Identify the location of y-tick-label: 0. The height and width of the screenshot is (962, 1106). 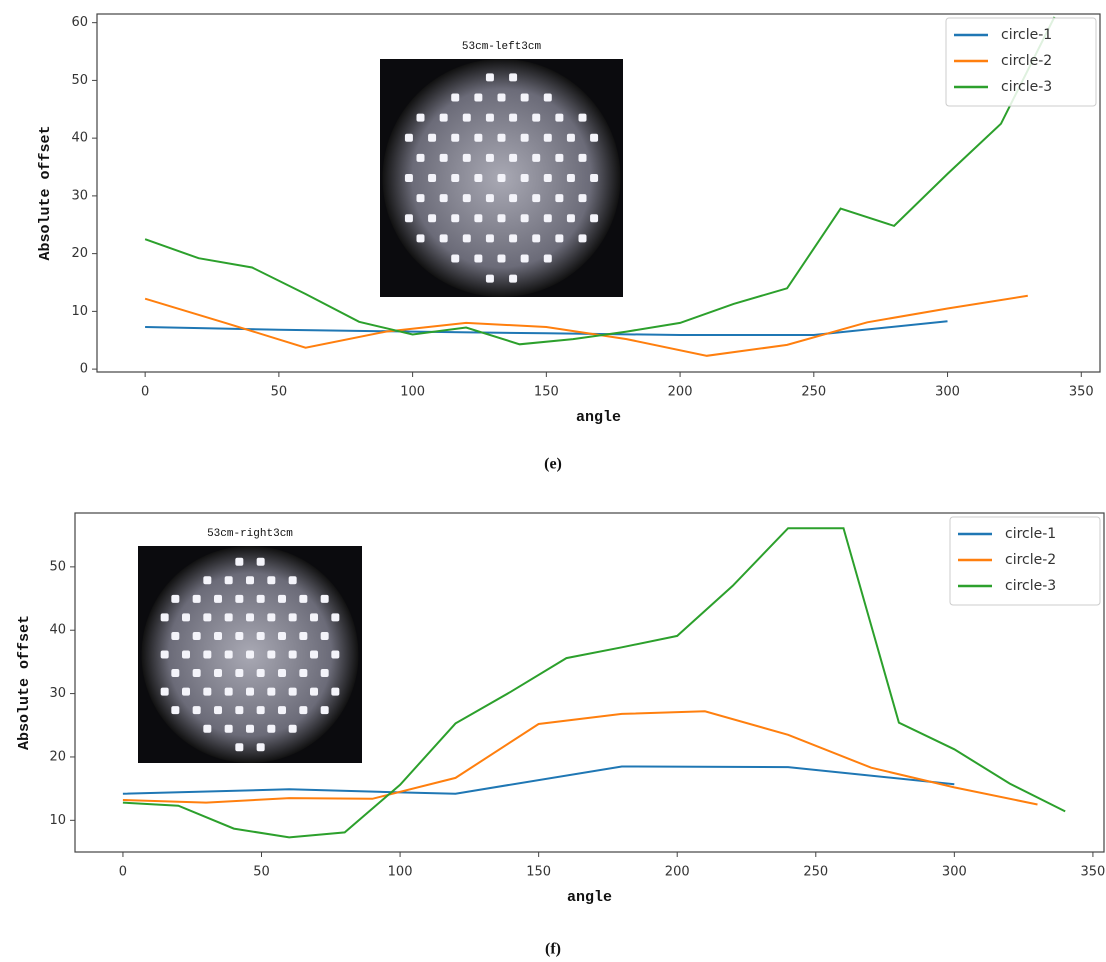
(84, 369).